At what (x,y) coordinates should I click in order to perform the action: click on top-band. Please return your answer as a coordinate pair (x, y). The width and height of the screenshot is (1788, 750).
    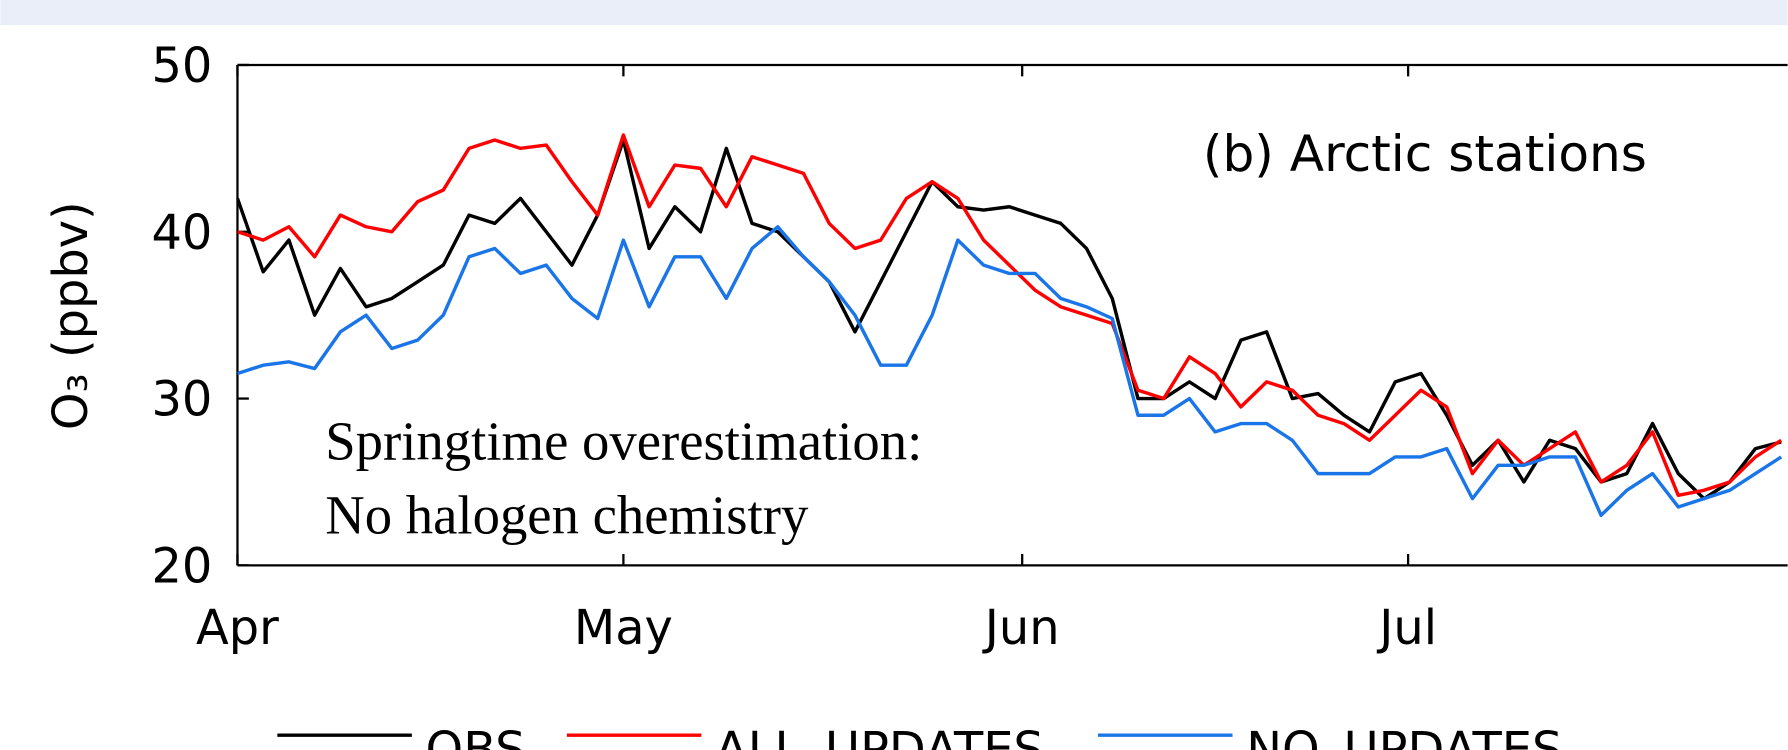
    Looking at the image, I should click on (894, 13).